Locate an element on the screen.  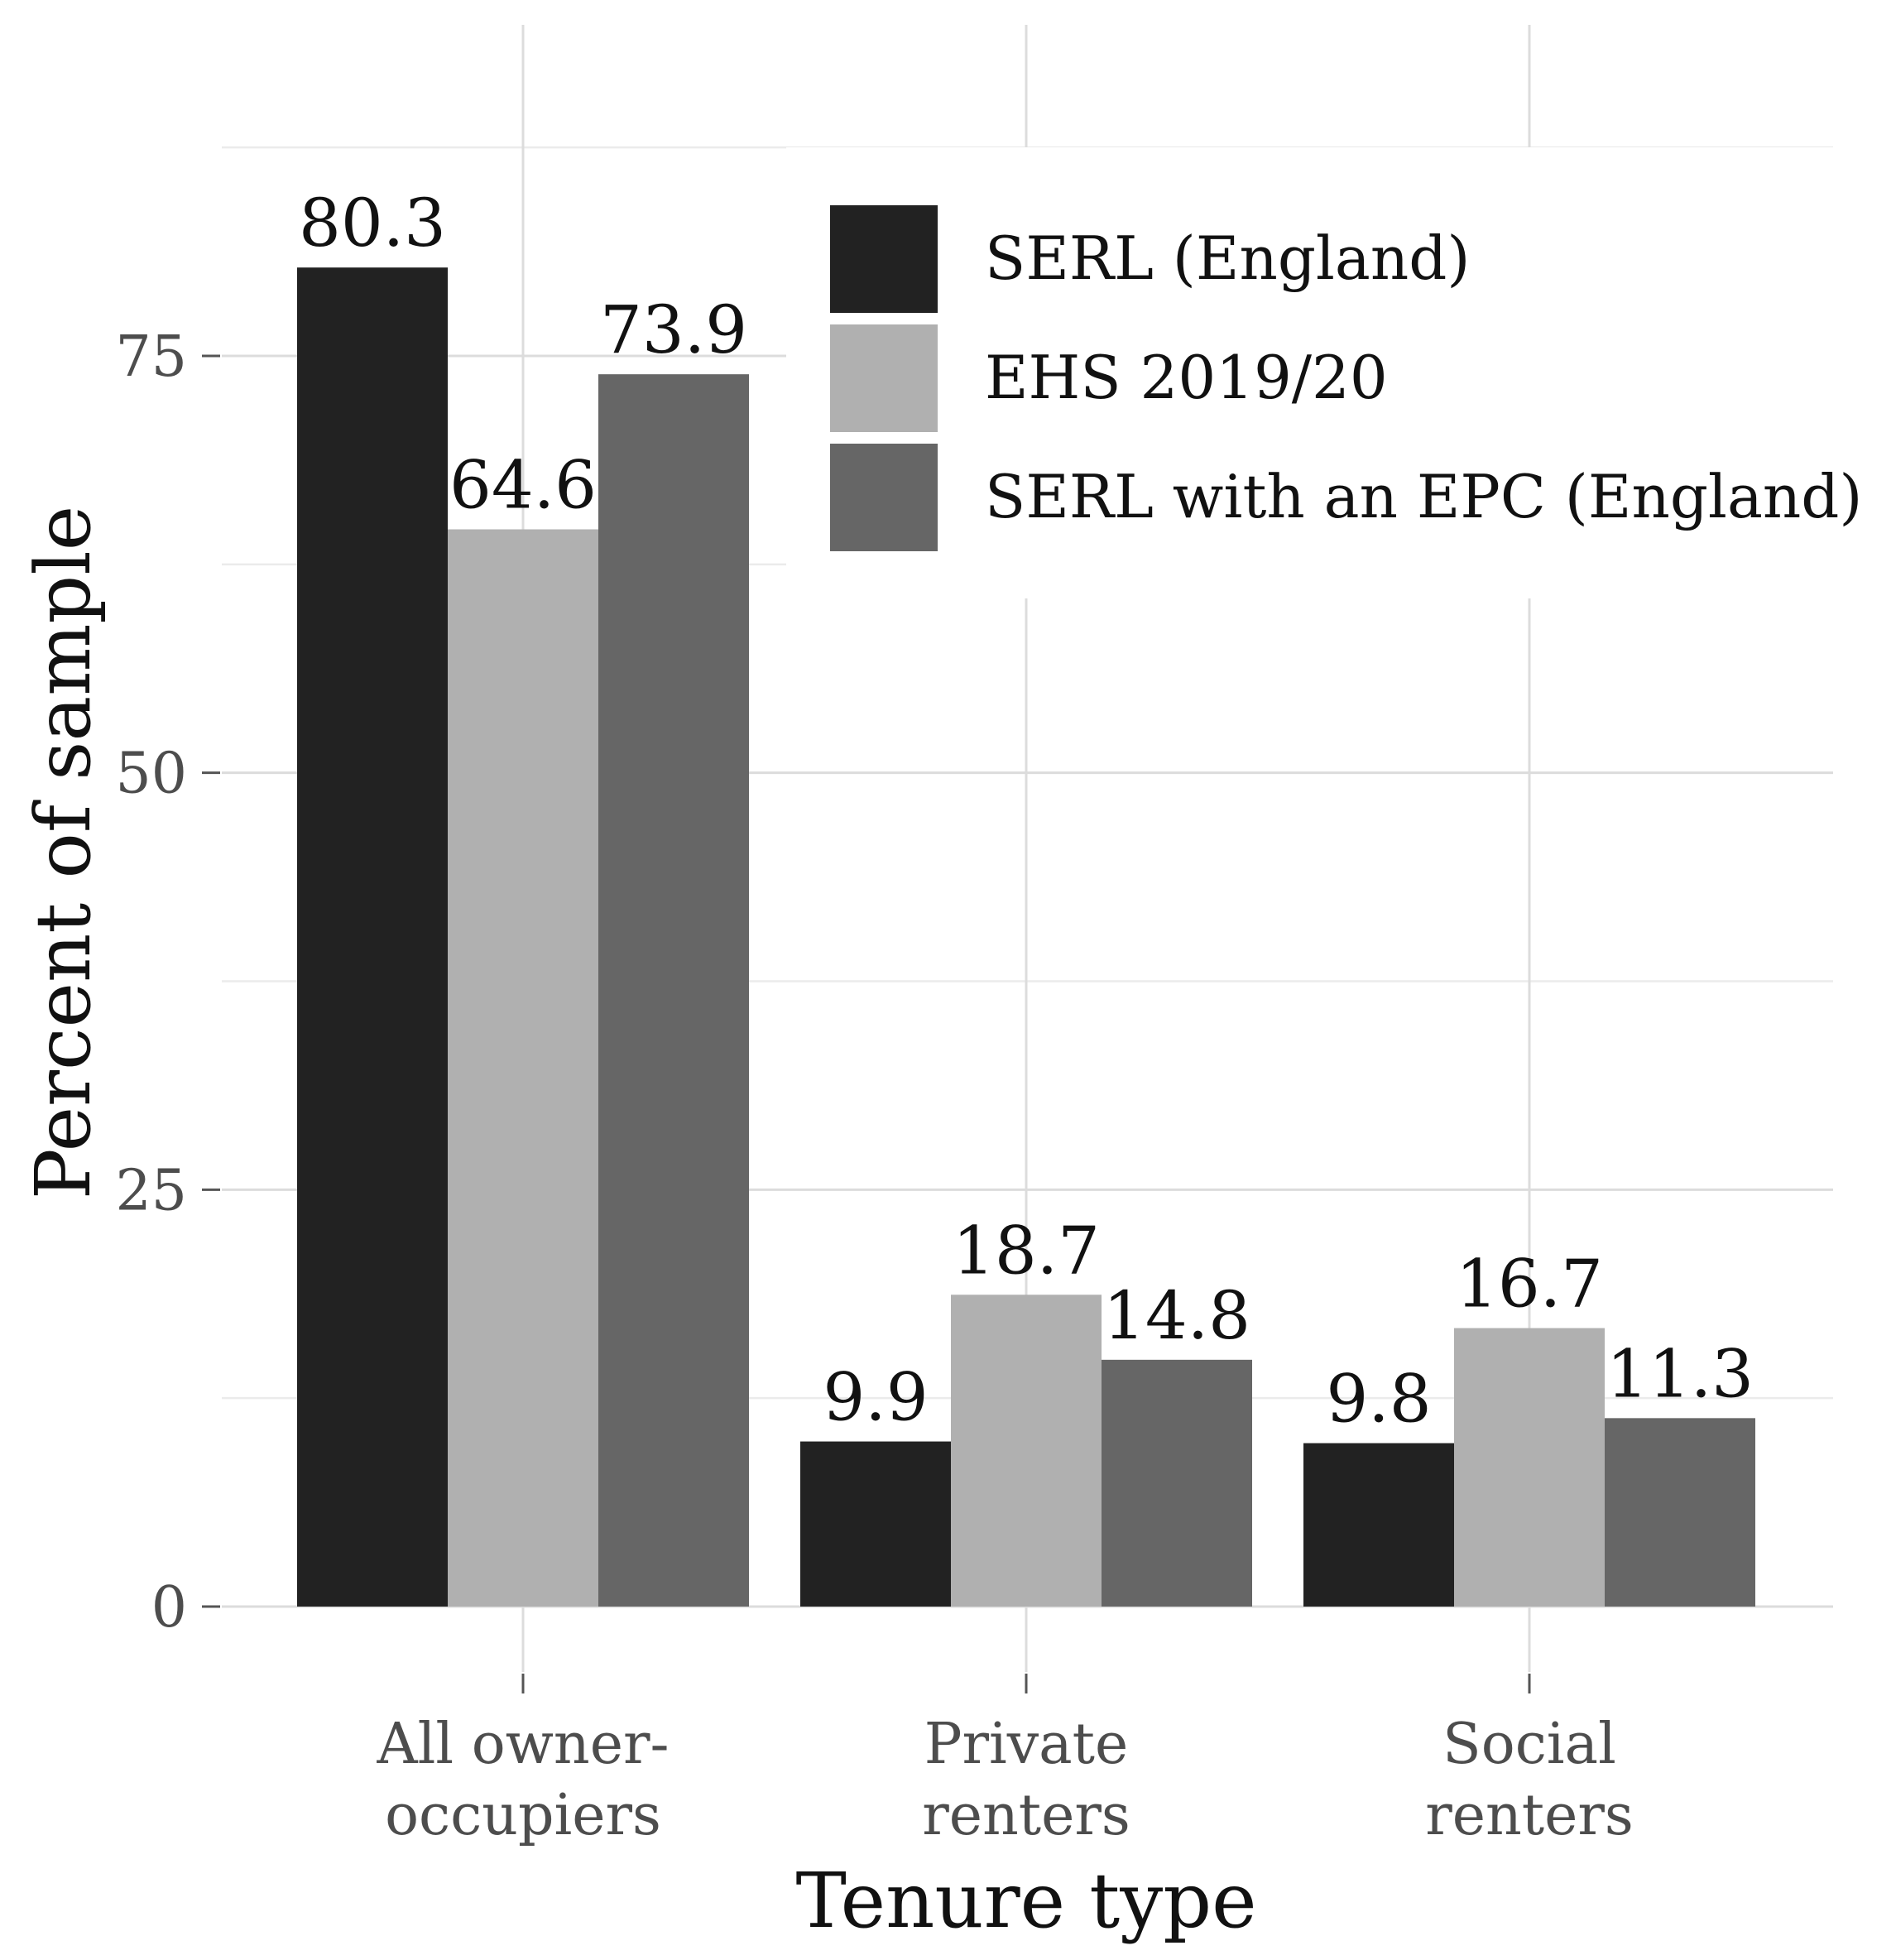
x-tick-label: All owner-occupiers is located at coordinates (523, 1780).